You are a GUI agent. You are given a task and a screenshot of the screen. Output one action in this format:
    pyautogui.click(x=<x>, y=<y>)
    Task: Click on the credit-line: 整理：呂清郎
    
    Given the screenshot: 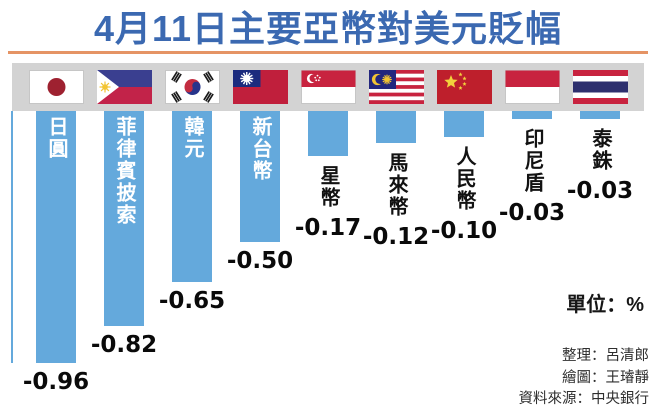 What is the action you would take?
    pyautogui.click(x=605, y=356)
    